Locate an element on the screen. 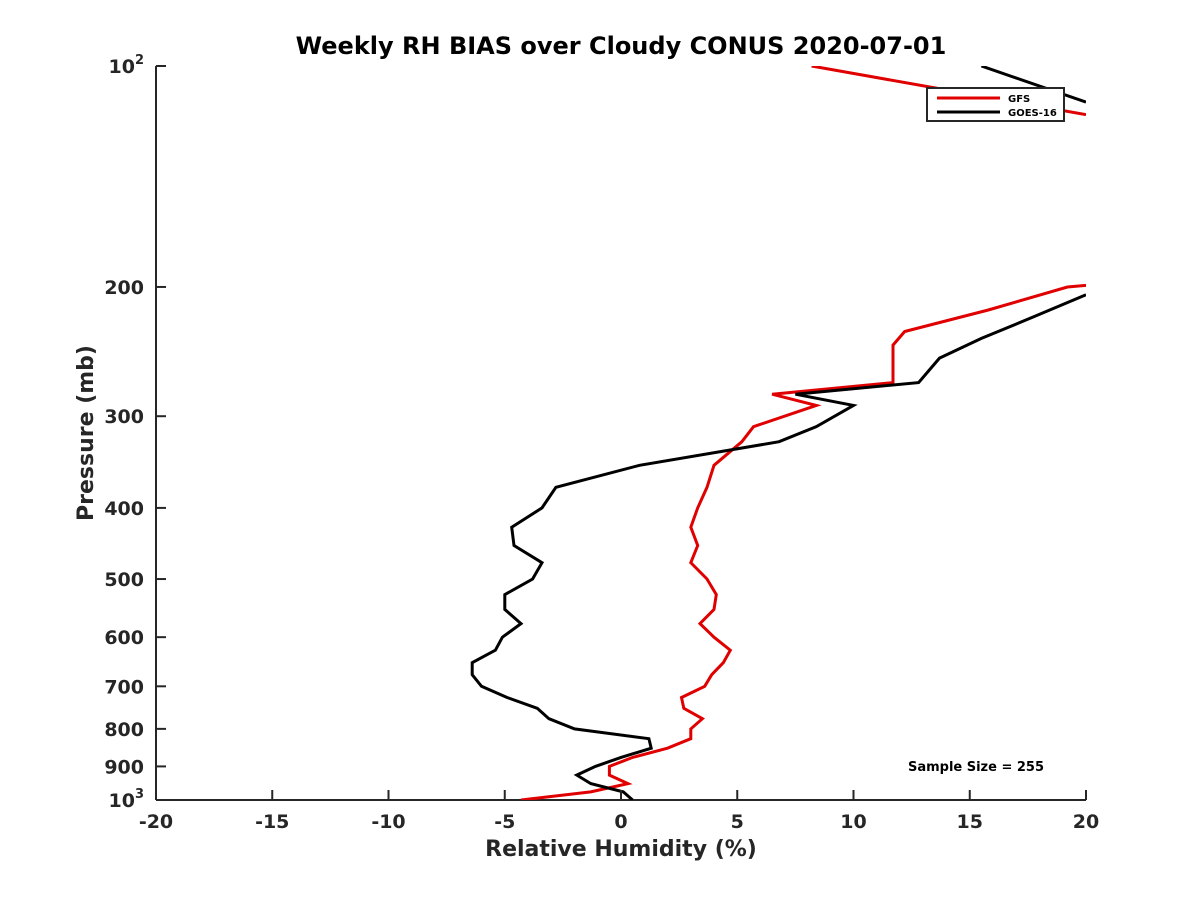  sample-size-annotation: Sample Size = 255 is located at coordinates (976, 767).